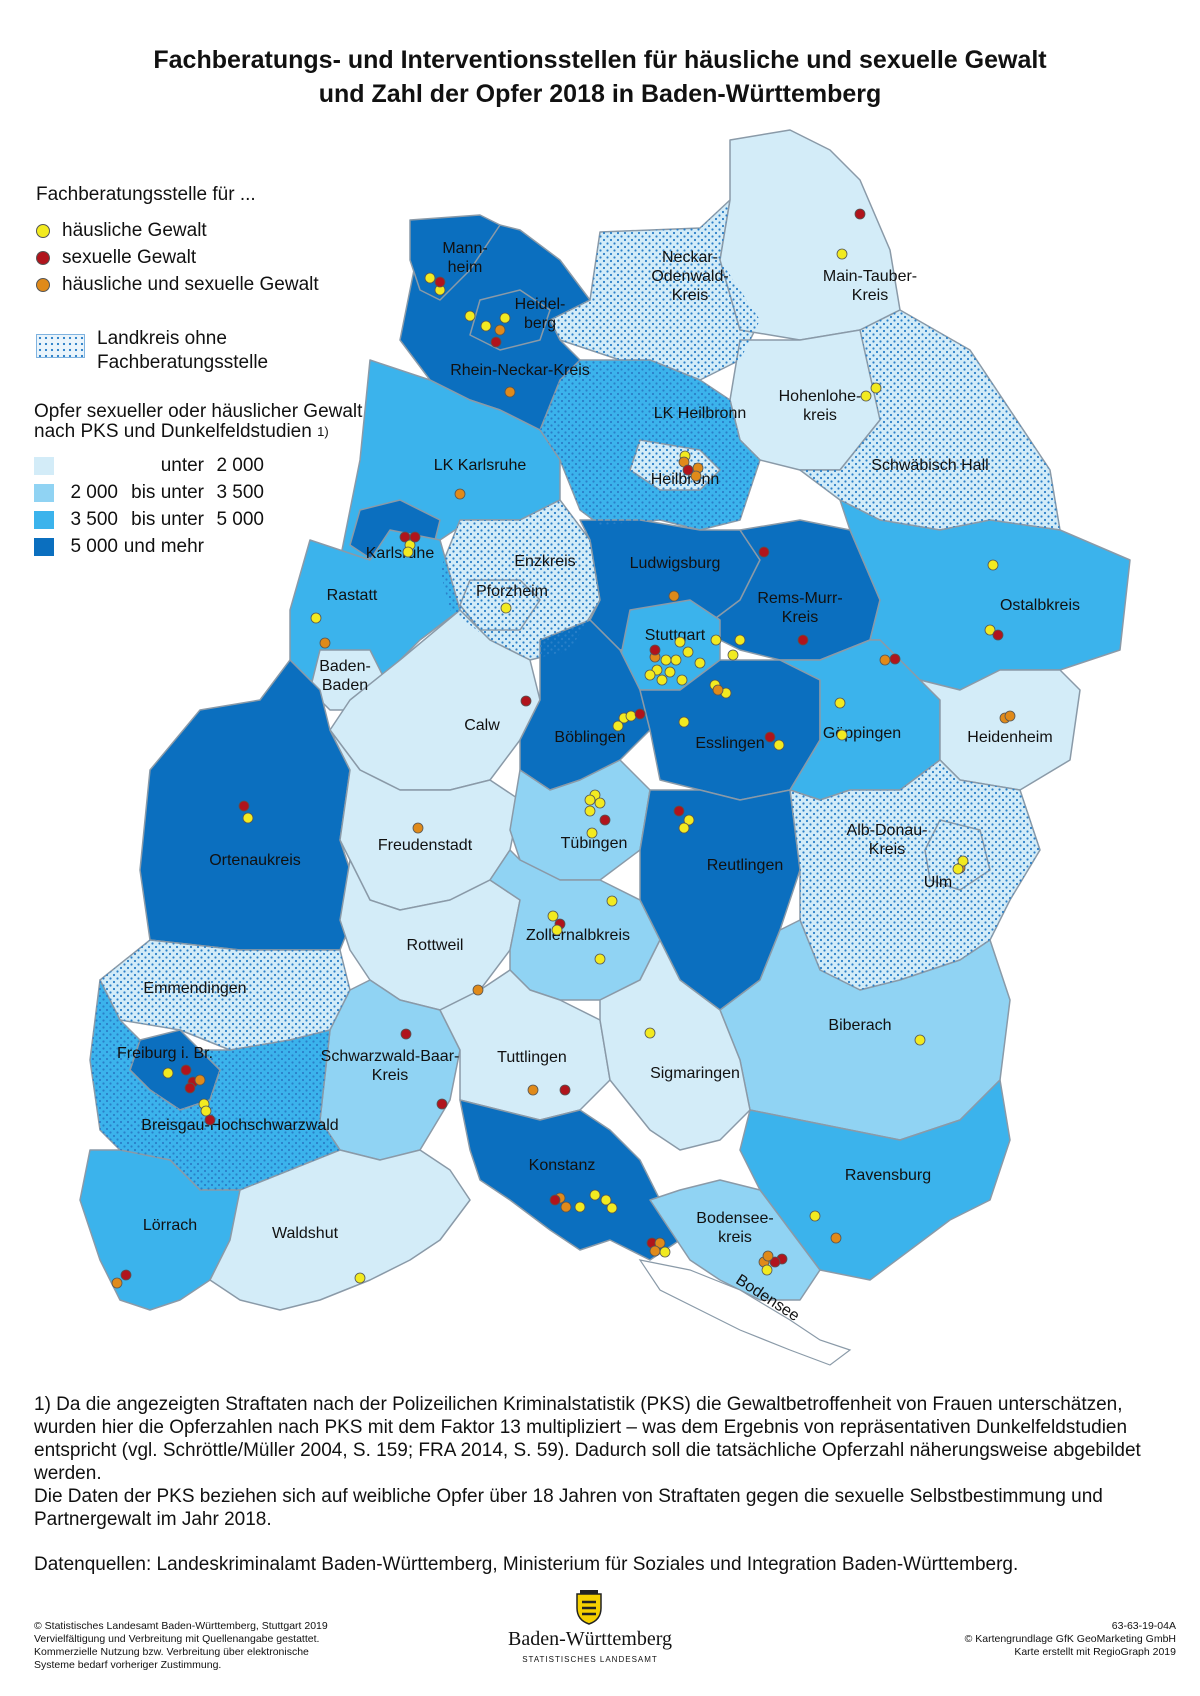  Describe the element at coordinates (183, 362) in the screenshot. I see `legend-hatch-line-2: Fachberatungsstelle` at that location.